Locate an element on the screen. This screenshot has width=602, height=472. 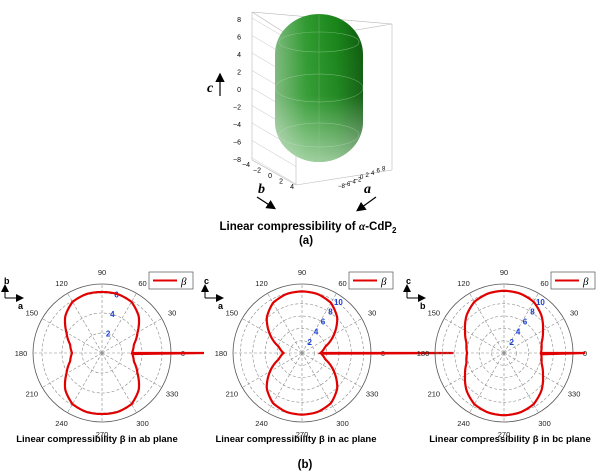
b-tick-label: 2 is located at coordinates (281, 182).